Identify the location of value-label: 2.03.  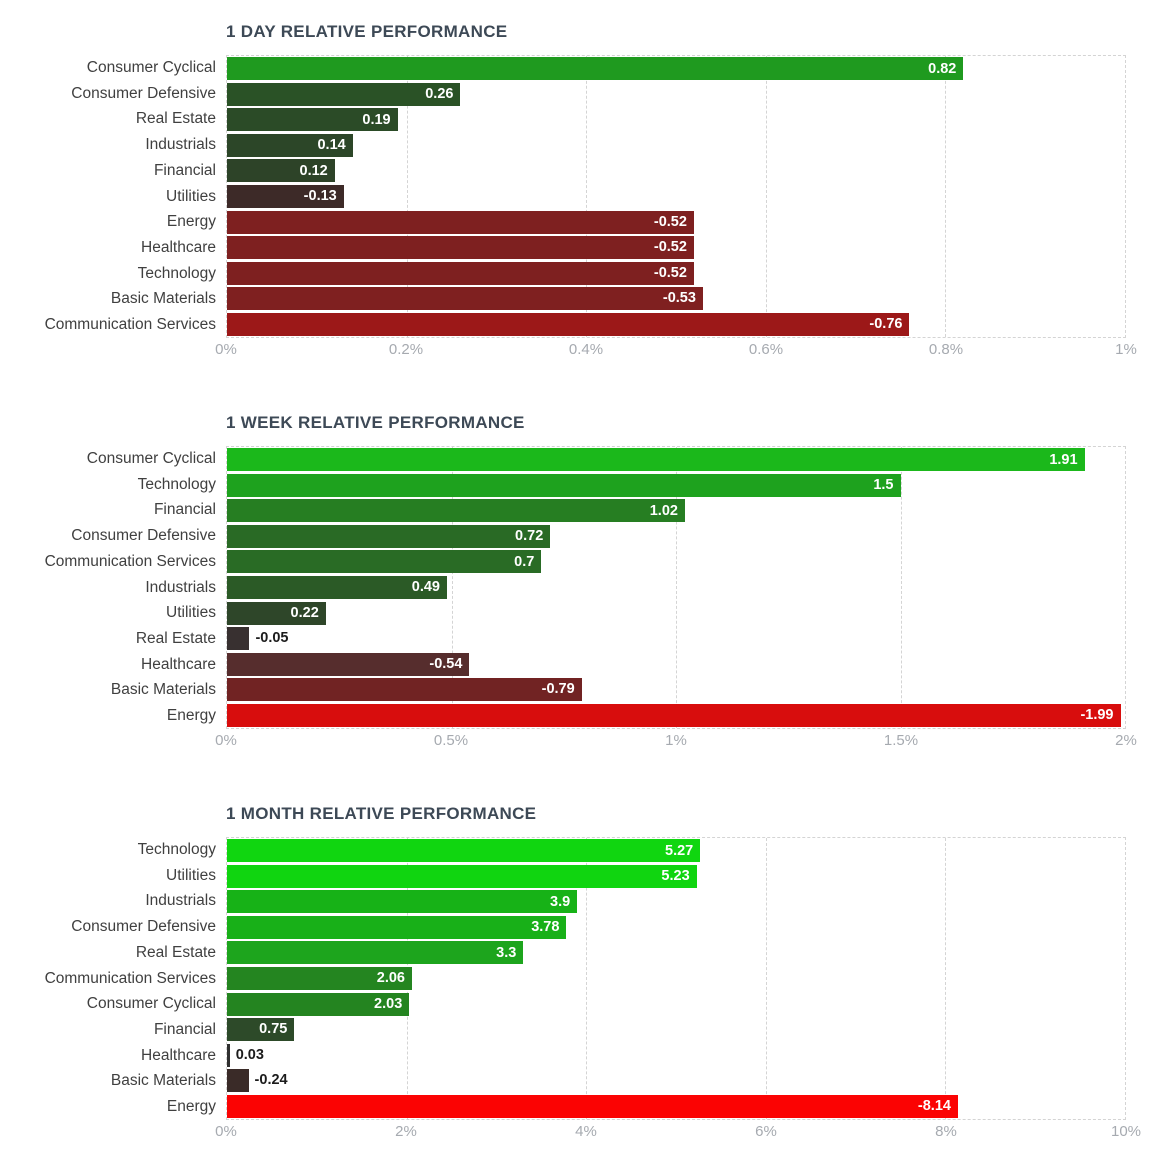
(388, 1003).